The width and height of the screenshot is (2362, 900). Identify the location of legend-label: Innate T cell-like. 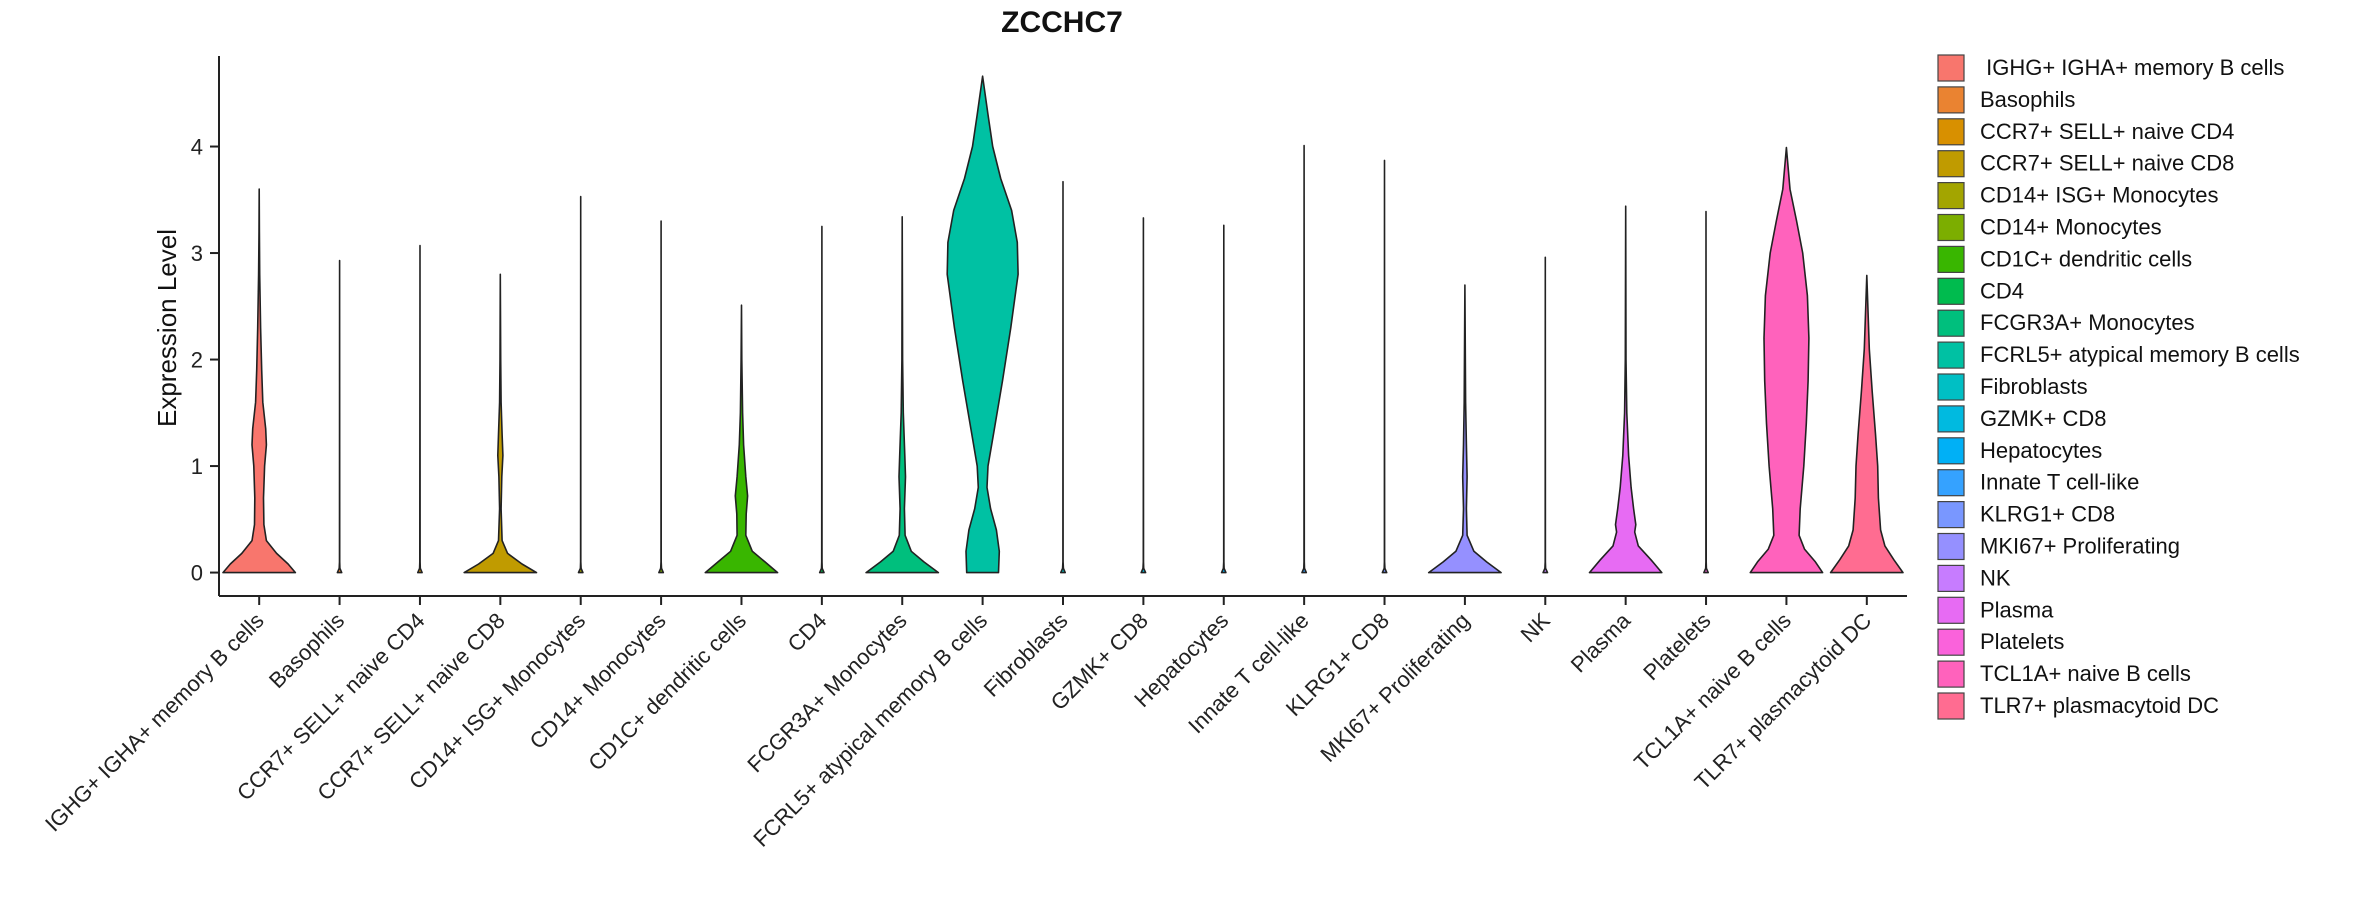
(2059, 482).